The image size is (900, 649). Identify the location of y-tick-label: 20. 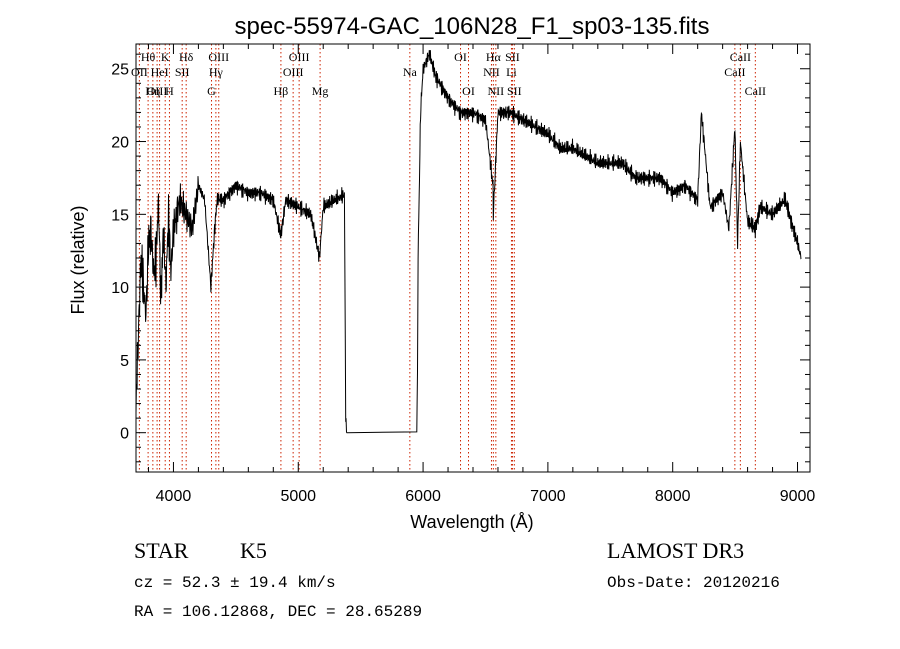
(120, 143).